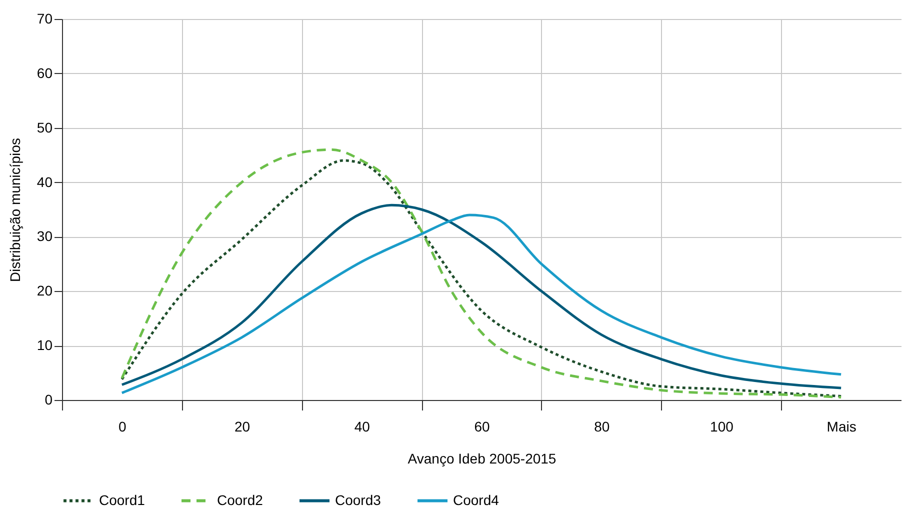 This screenshot has height=514, width=905. What do you see at coordinates (44, 127) in the screenshot?
I see `y-tick-label: 50` at bounding box center [44, 127].